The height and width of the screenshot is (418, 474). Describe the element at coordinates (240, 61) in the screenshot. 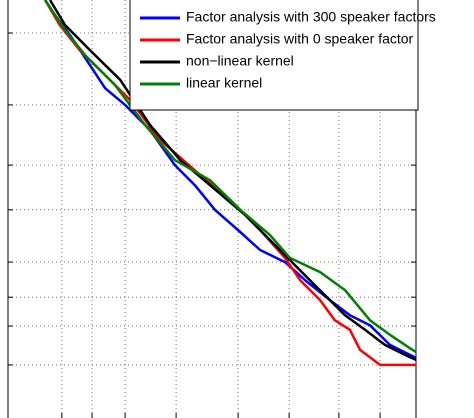

I see `legend-label: non−linear kernel` at that location.